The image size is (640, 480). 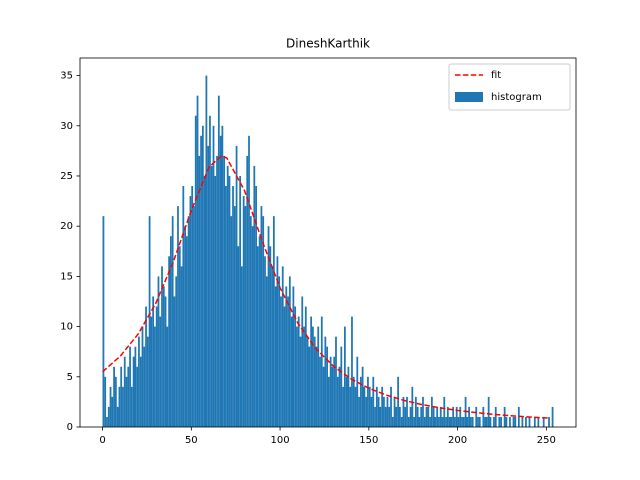 I want to click on x-tick-label: 250, so click(x=546, y=440).